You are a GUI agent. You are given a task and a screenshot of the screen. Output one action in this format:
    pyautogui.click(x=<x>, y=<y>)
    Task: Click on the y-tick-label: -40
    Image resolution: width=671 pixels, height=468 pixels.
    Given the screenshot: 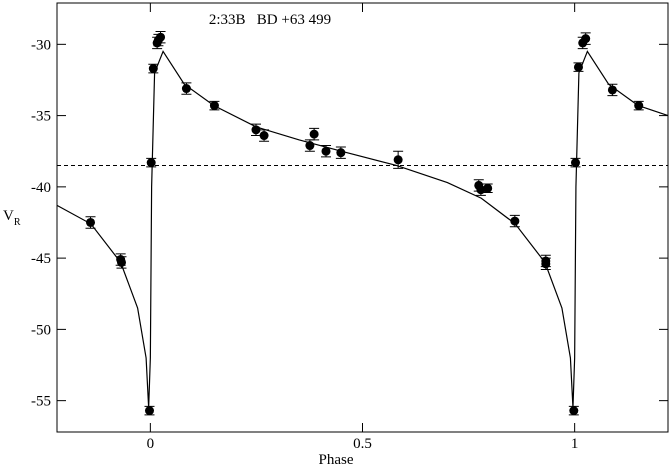 What is the action you would take?
    pyautogui.click(x=41, y=188)
    